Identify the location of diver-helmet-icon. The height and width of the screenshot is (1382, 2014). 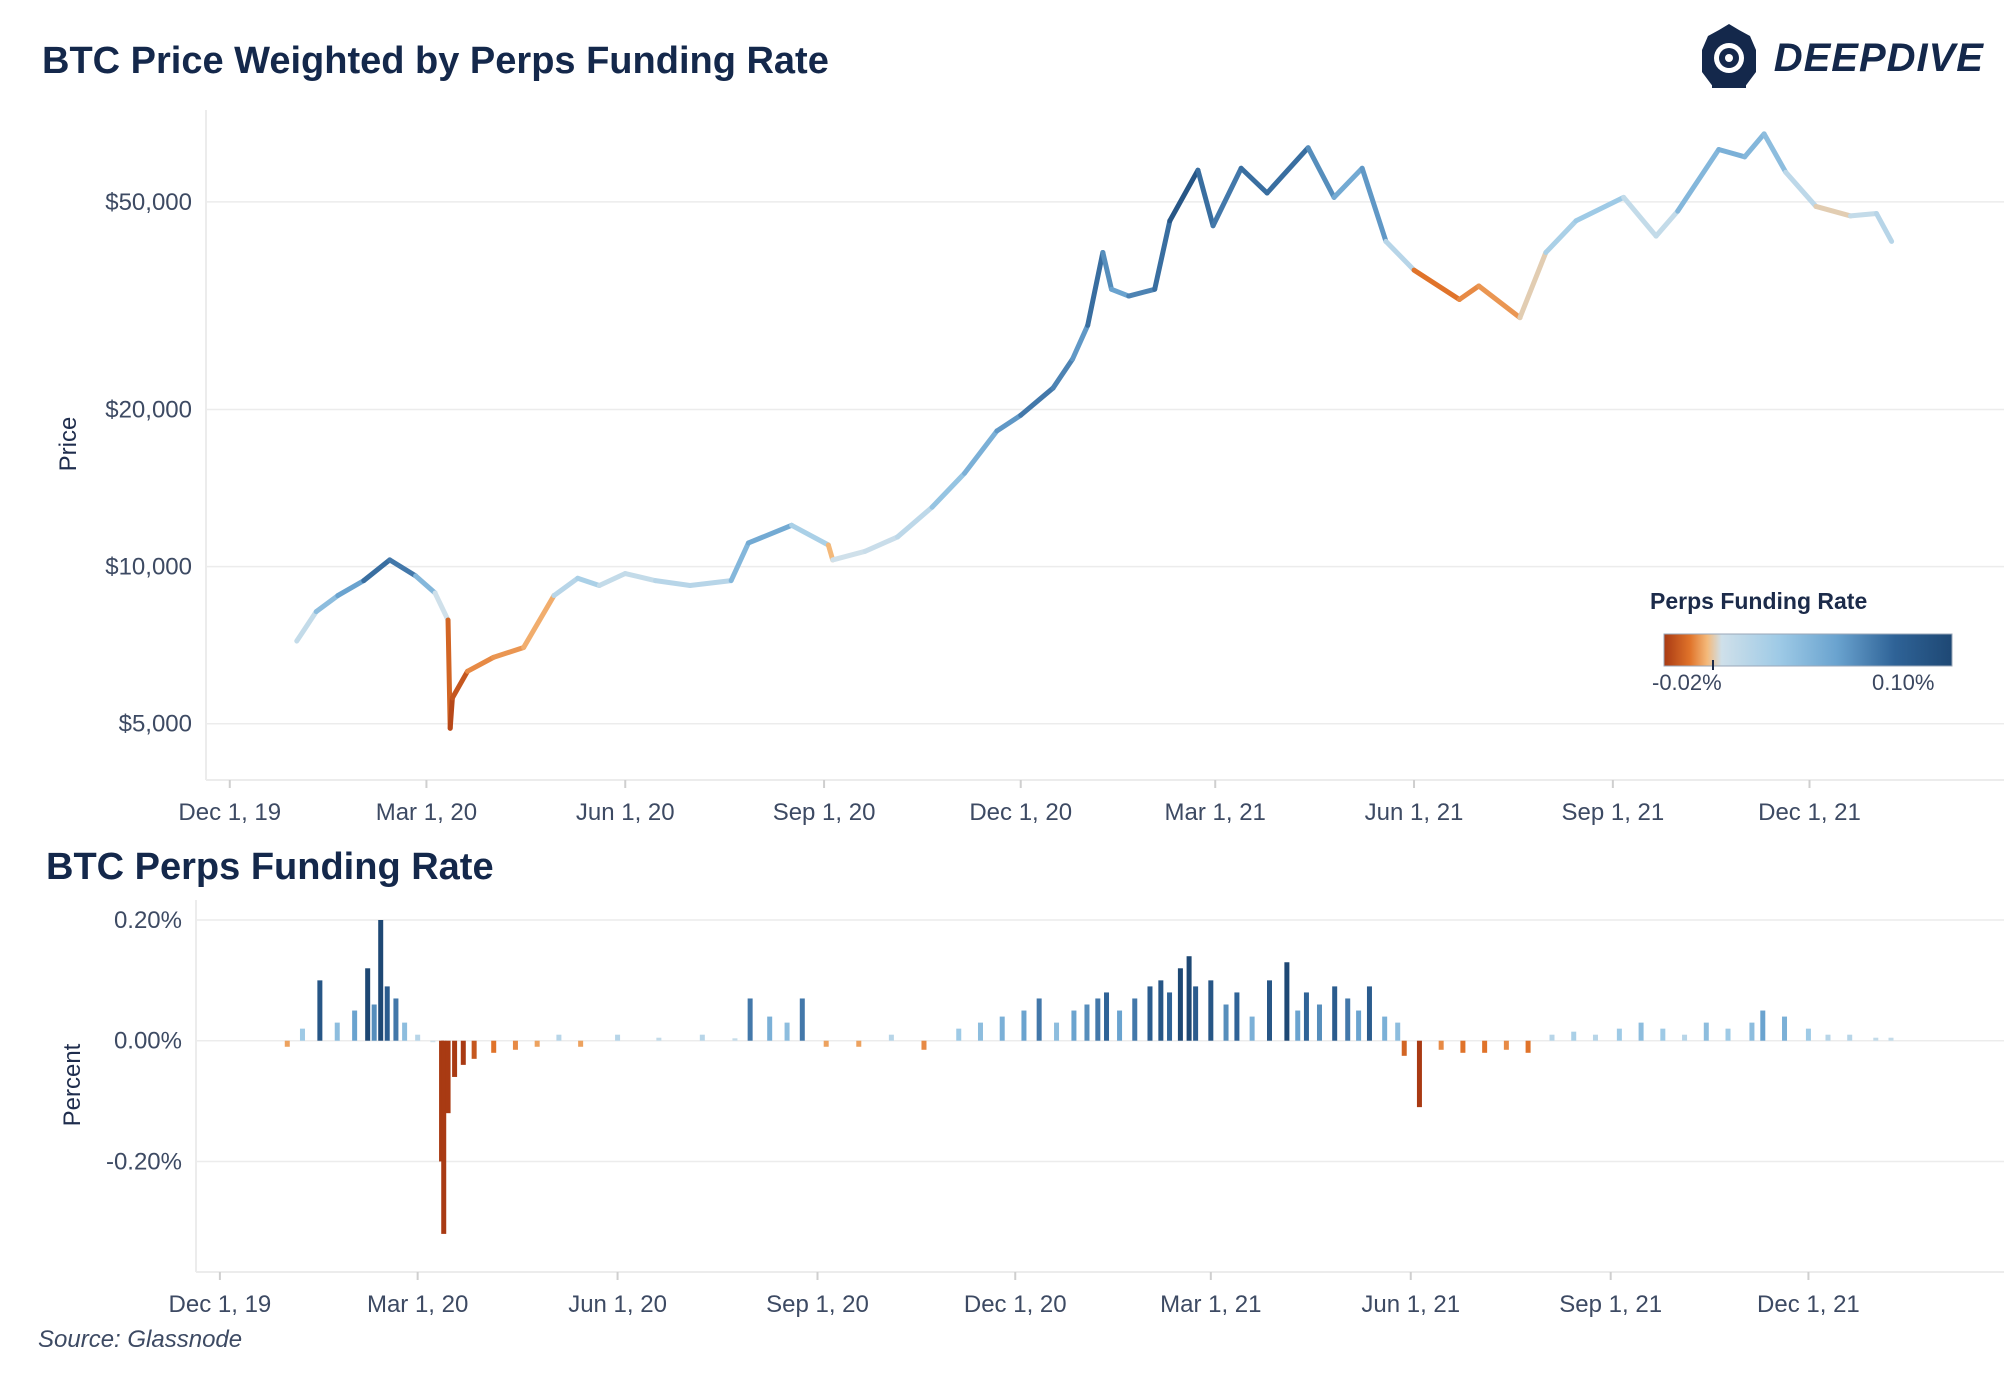
(1728, 56).